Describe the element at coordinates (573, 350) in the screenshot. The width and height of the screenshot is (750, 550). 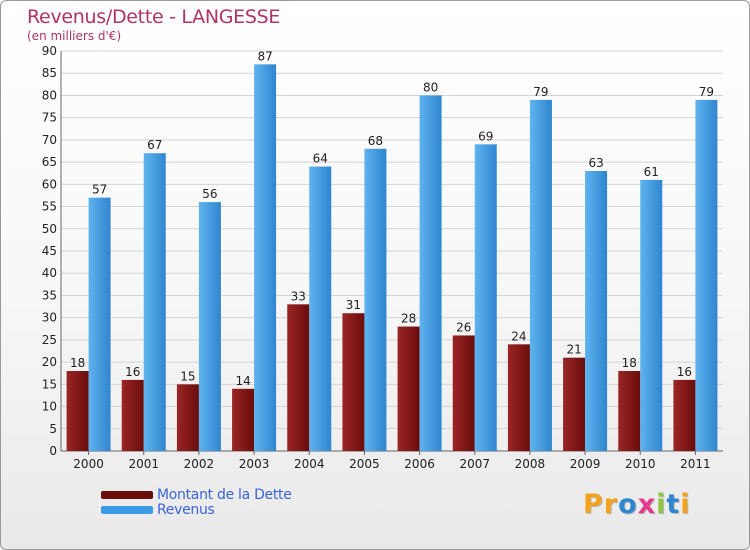
I see `data-label-debt: 21` at that location.